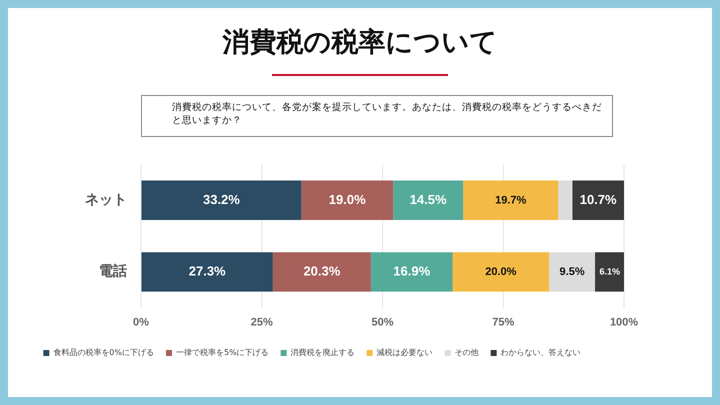  I want to click on data-label: 19.0%, so click(347, 199).